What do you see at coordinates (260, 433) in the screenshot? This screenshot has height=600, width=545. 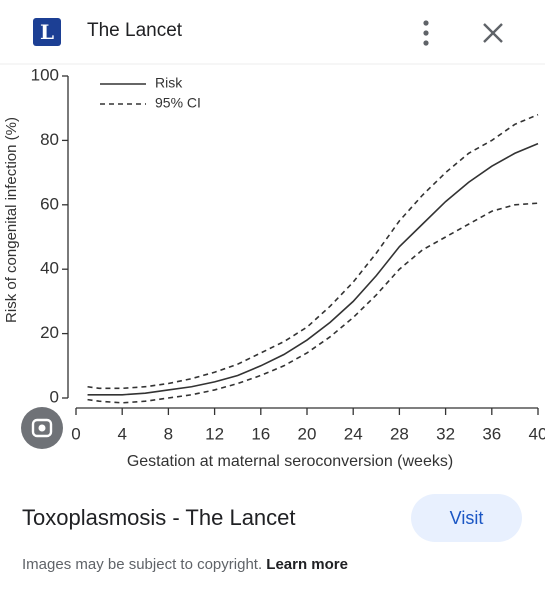 I see `x-tick-label: 16` at bounding box center [260, 433].